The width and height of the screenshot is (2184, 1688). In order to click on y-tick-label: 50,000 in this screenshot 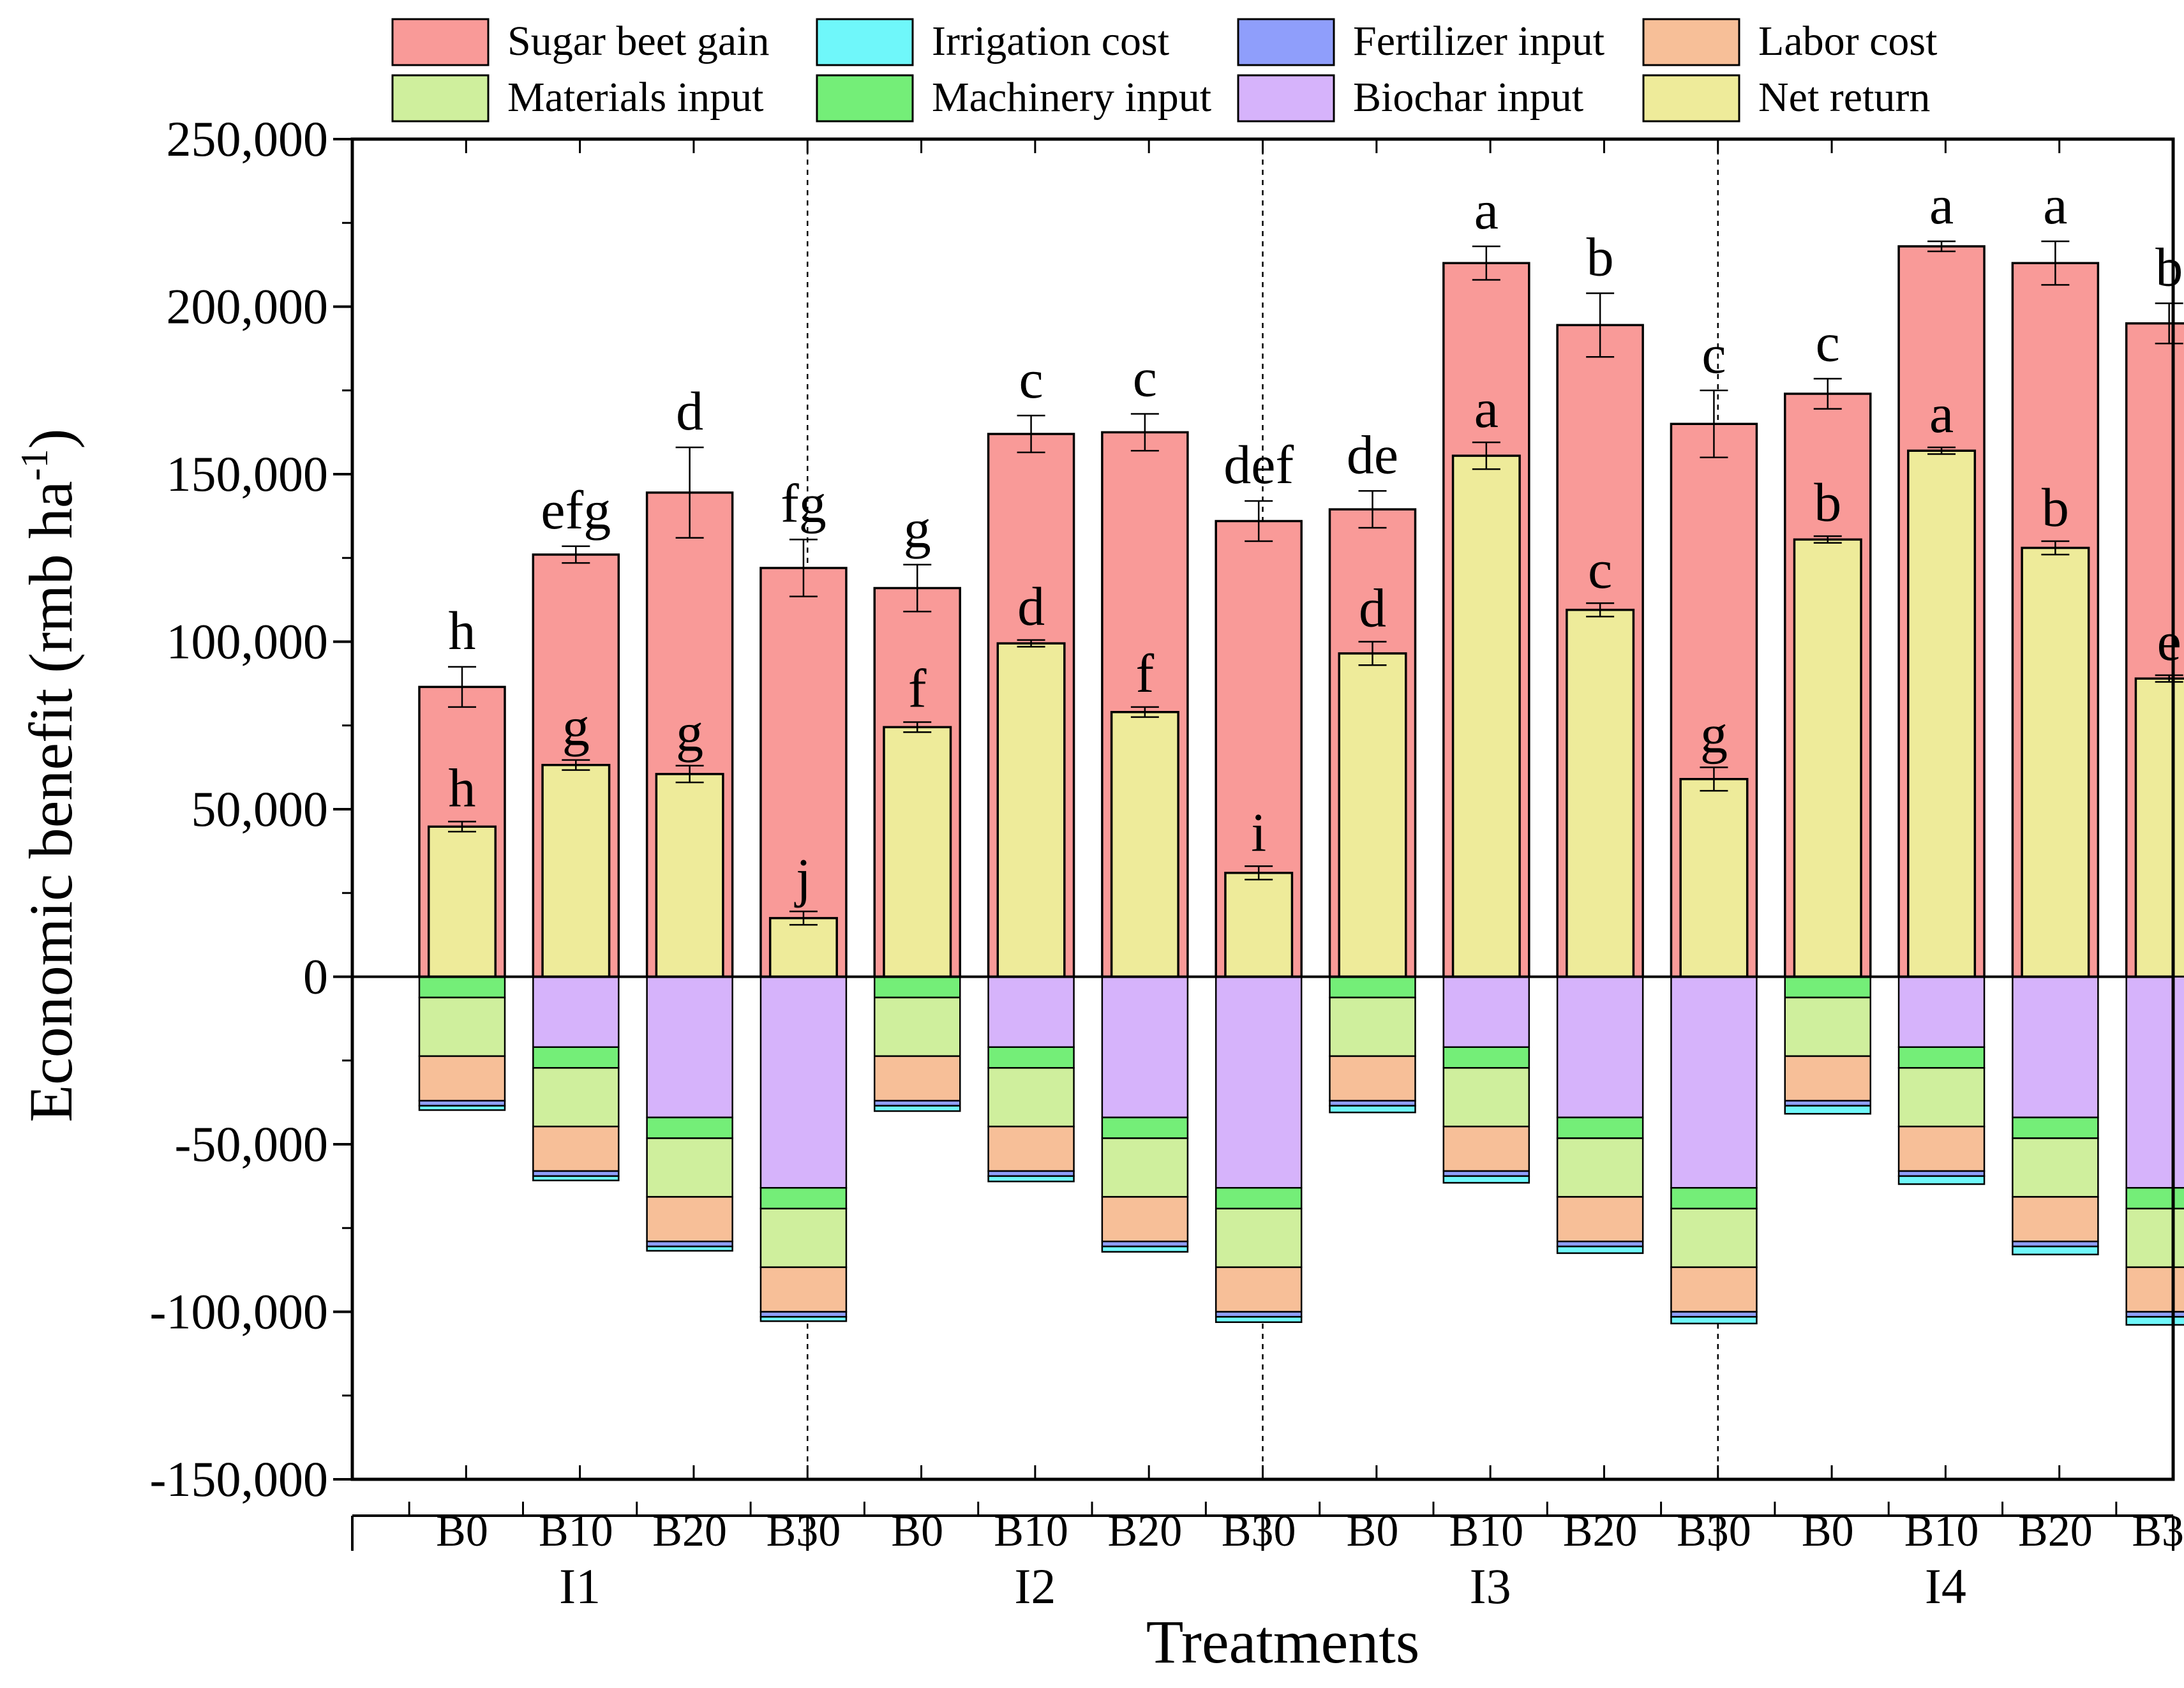, I will do `click(260, 809)`.